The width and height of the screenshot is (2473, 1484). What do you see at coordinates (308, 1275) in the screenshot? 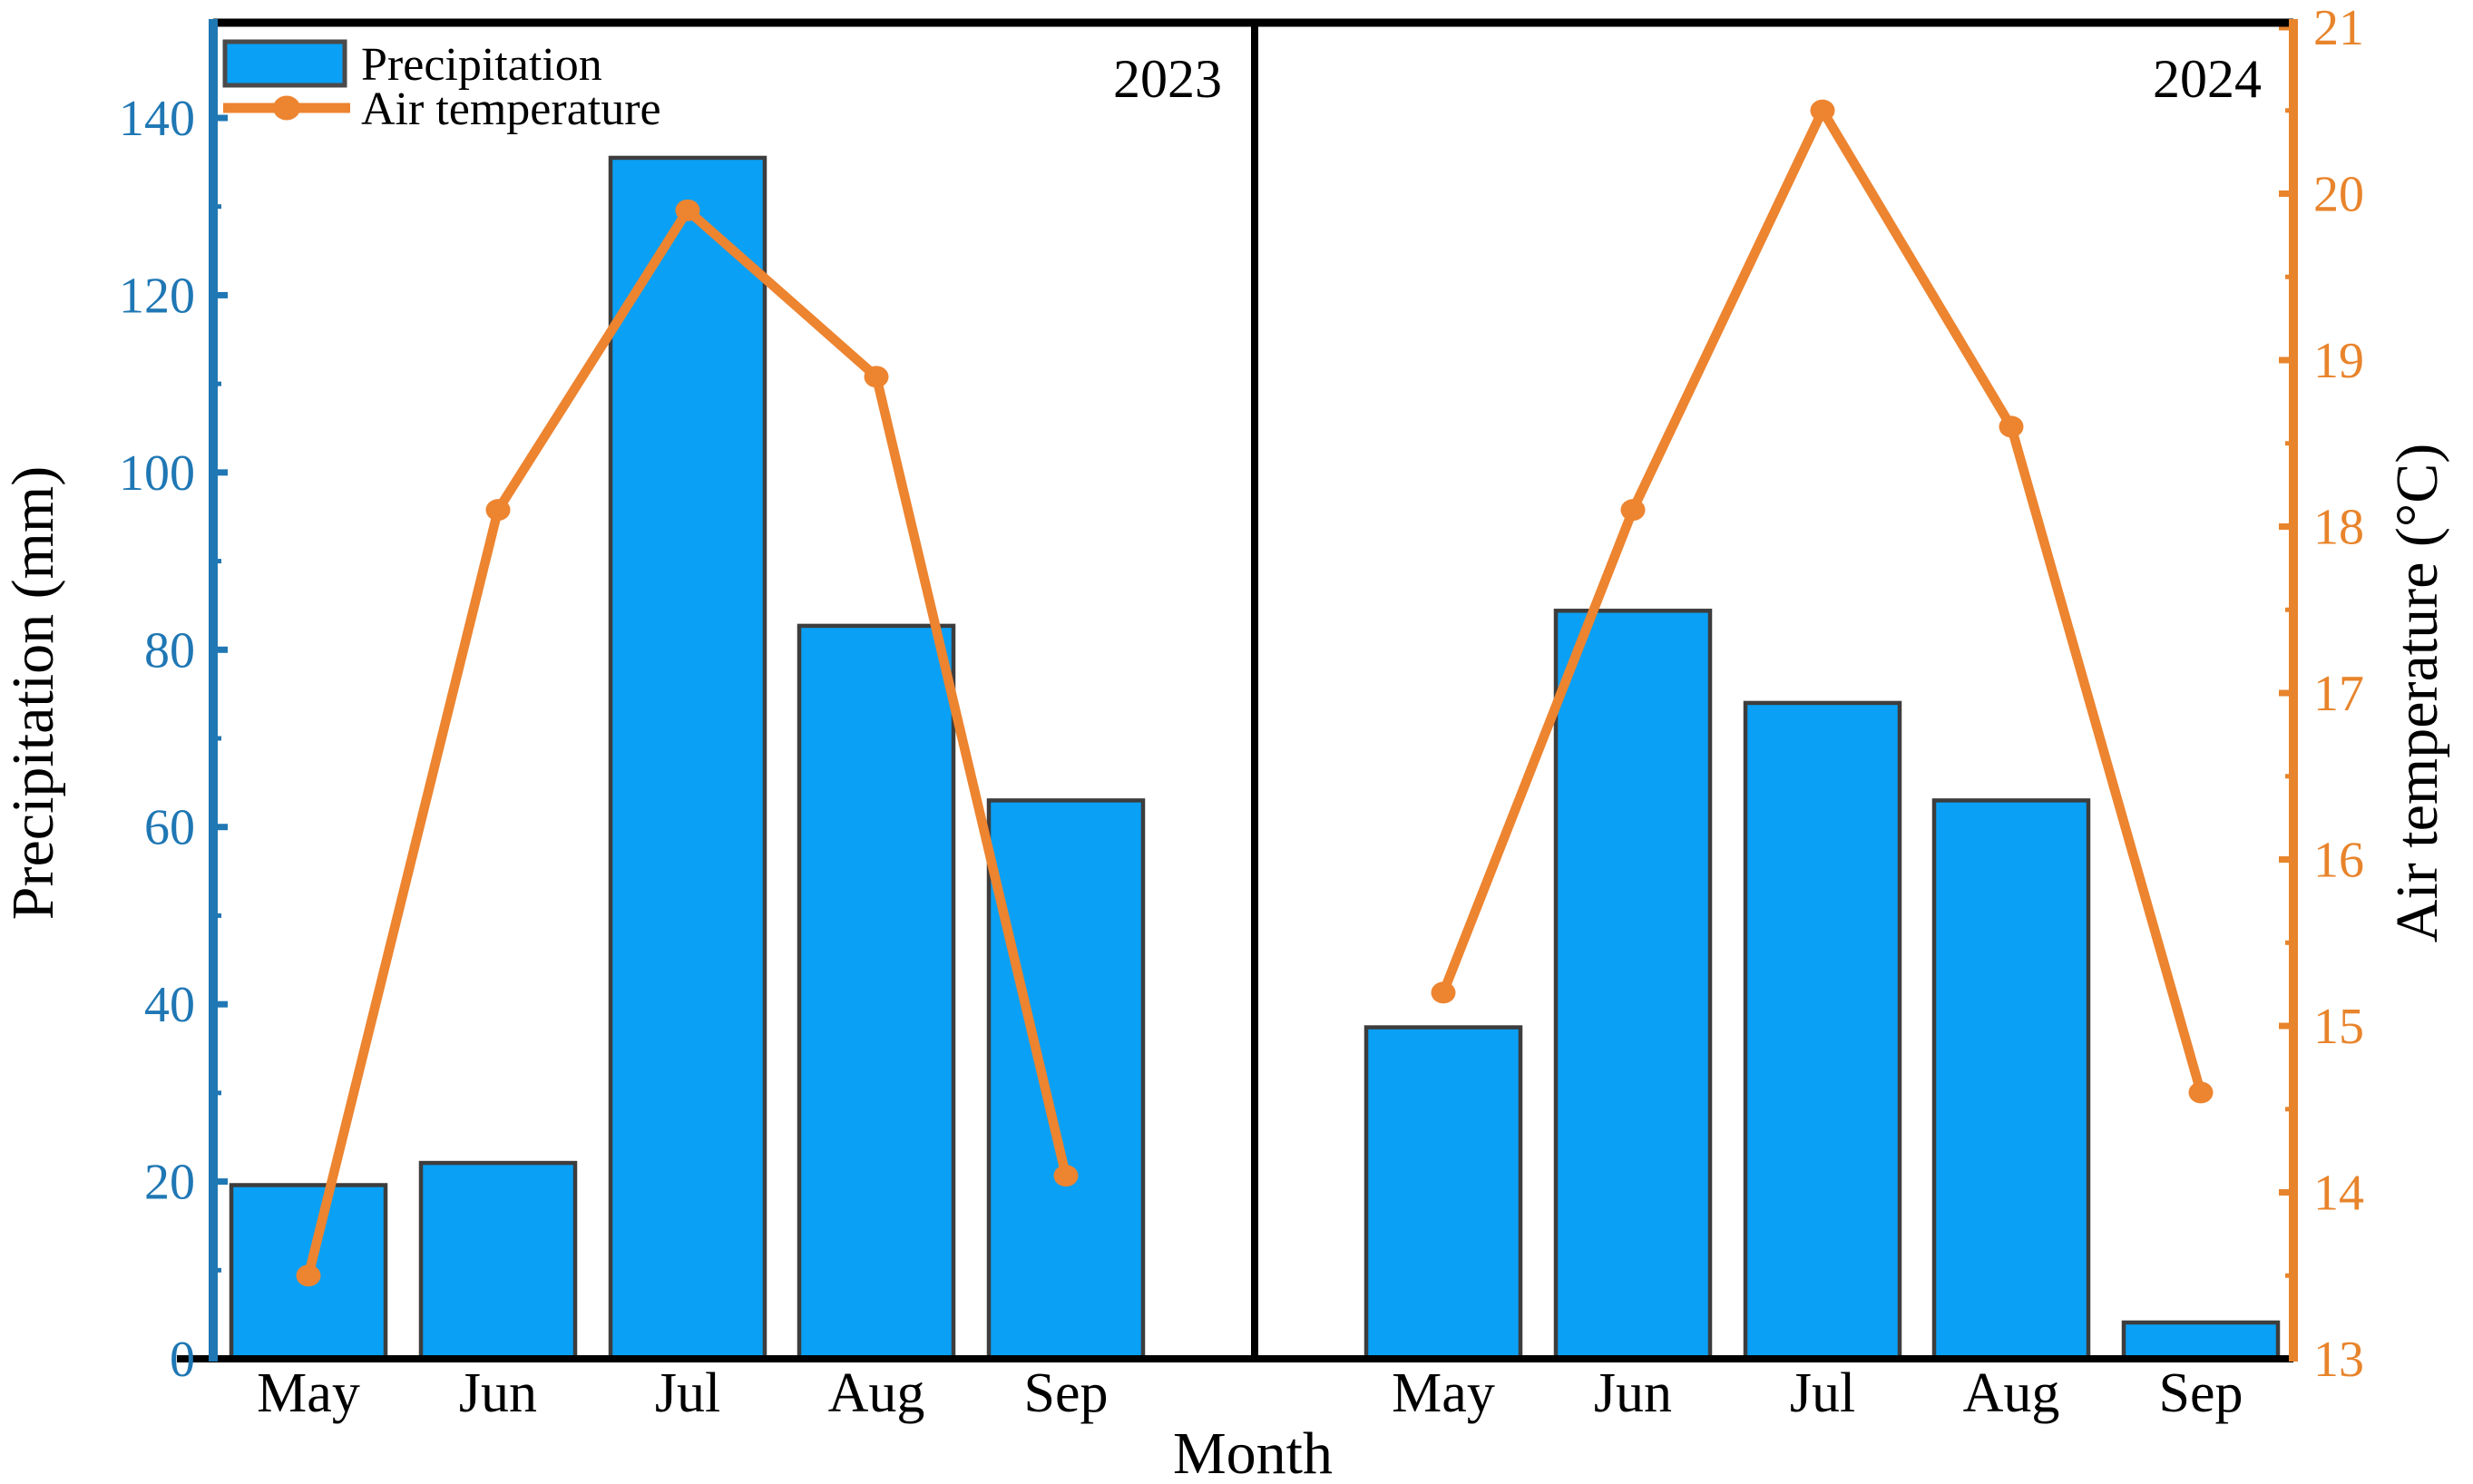
I see `temperature-marker-2023-May` at bounding box center [308, 1275].